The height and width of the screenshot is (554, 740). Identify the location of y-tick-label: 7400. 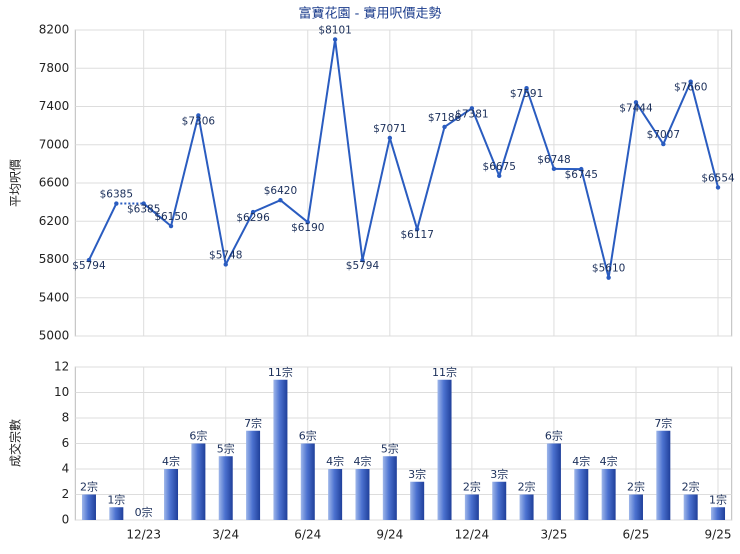
(54, 106).